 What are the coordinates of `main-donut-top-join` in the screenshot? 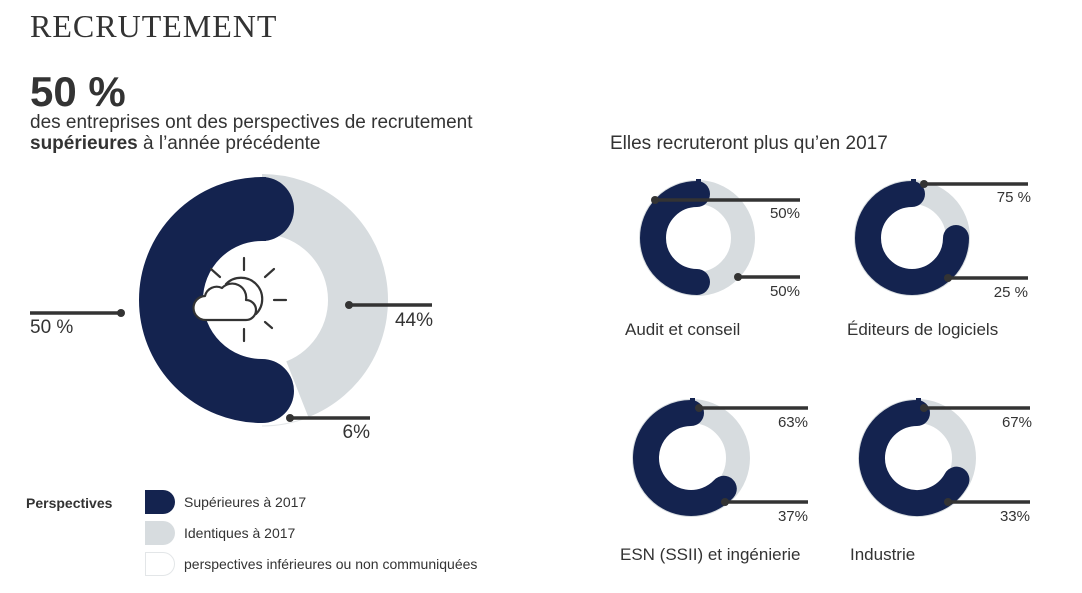 It's located at (263, 209).